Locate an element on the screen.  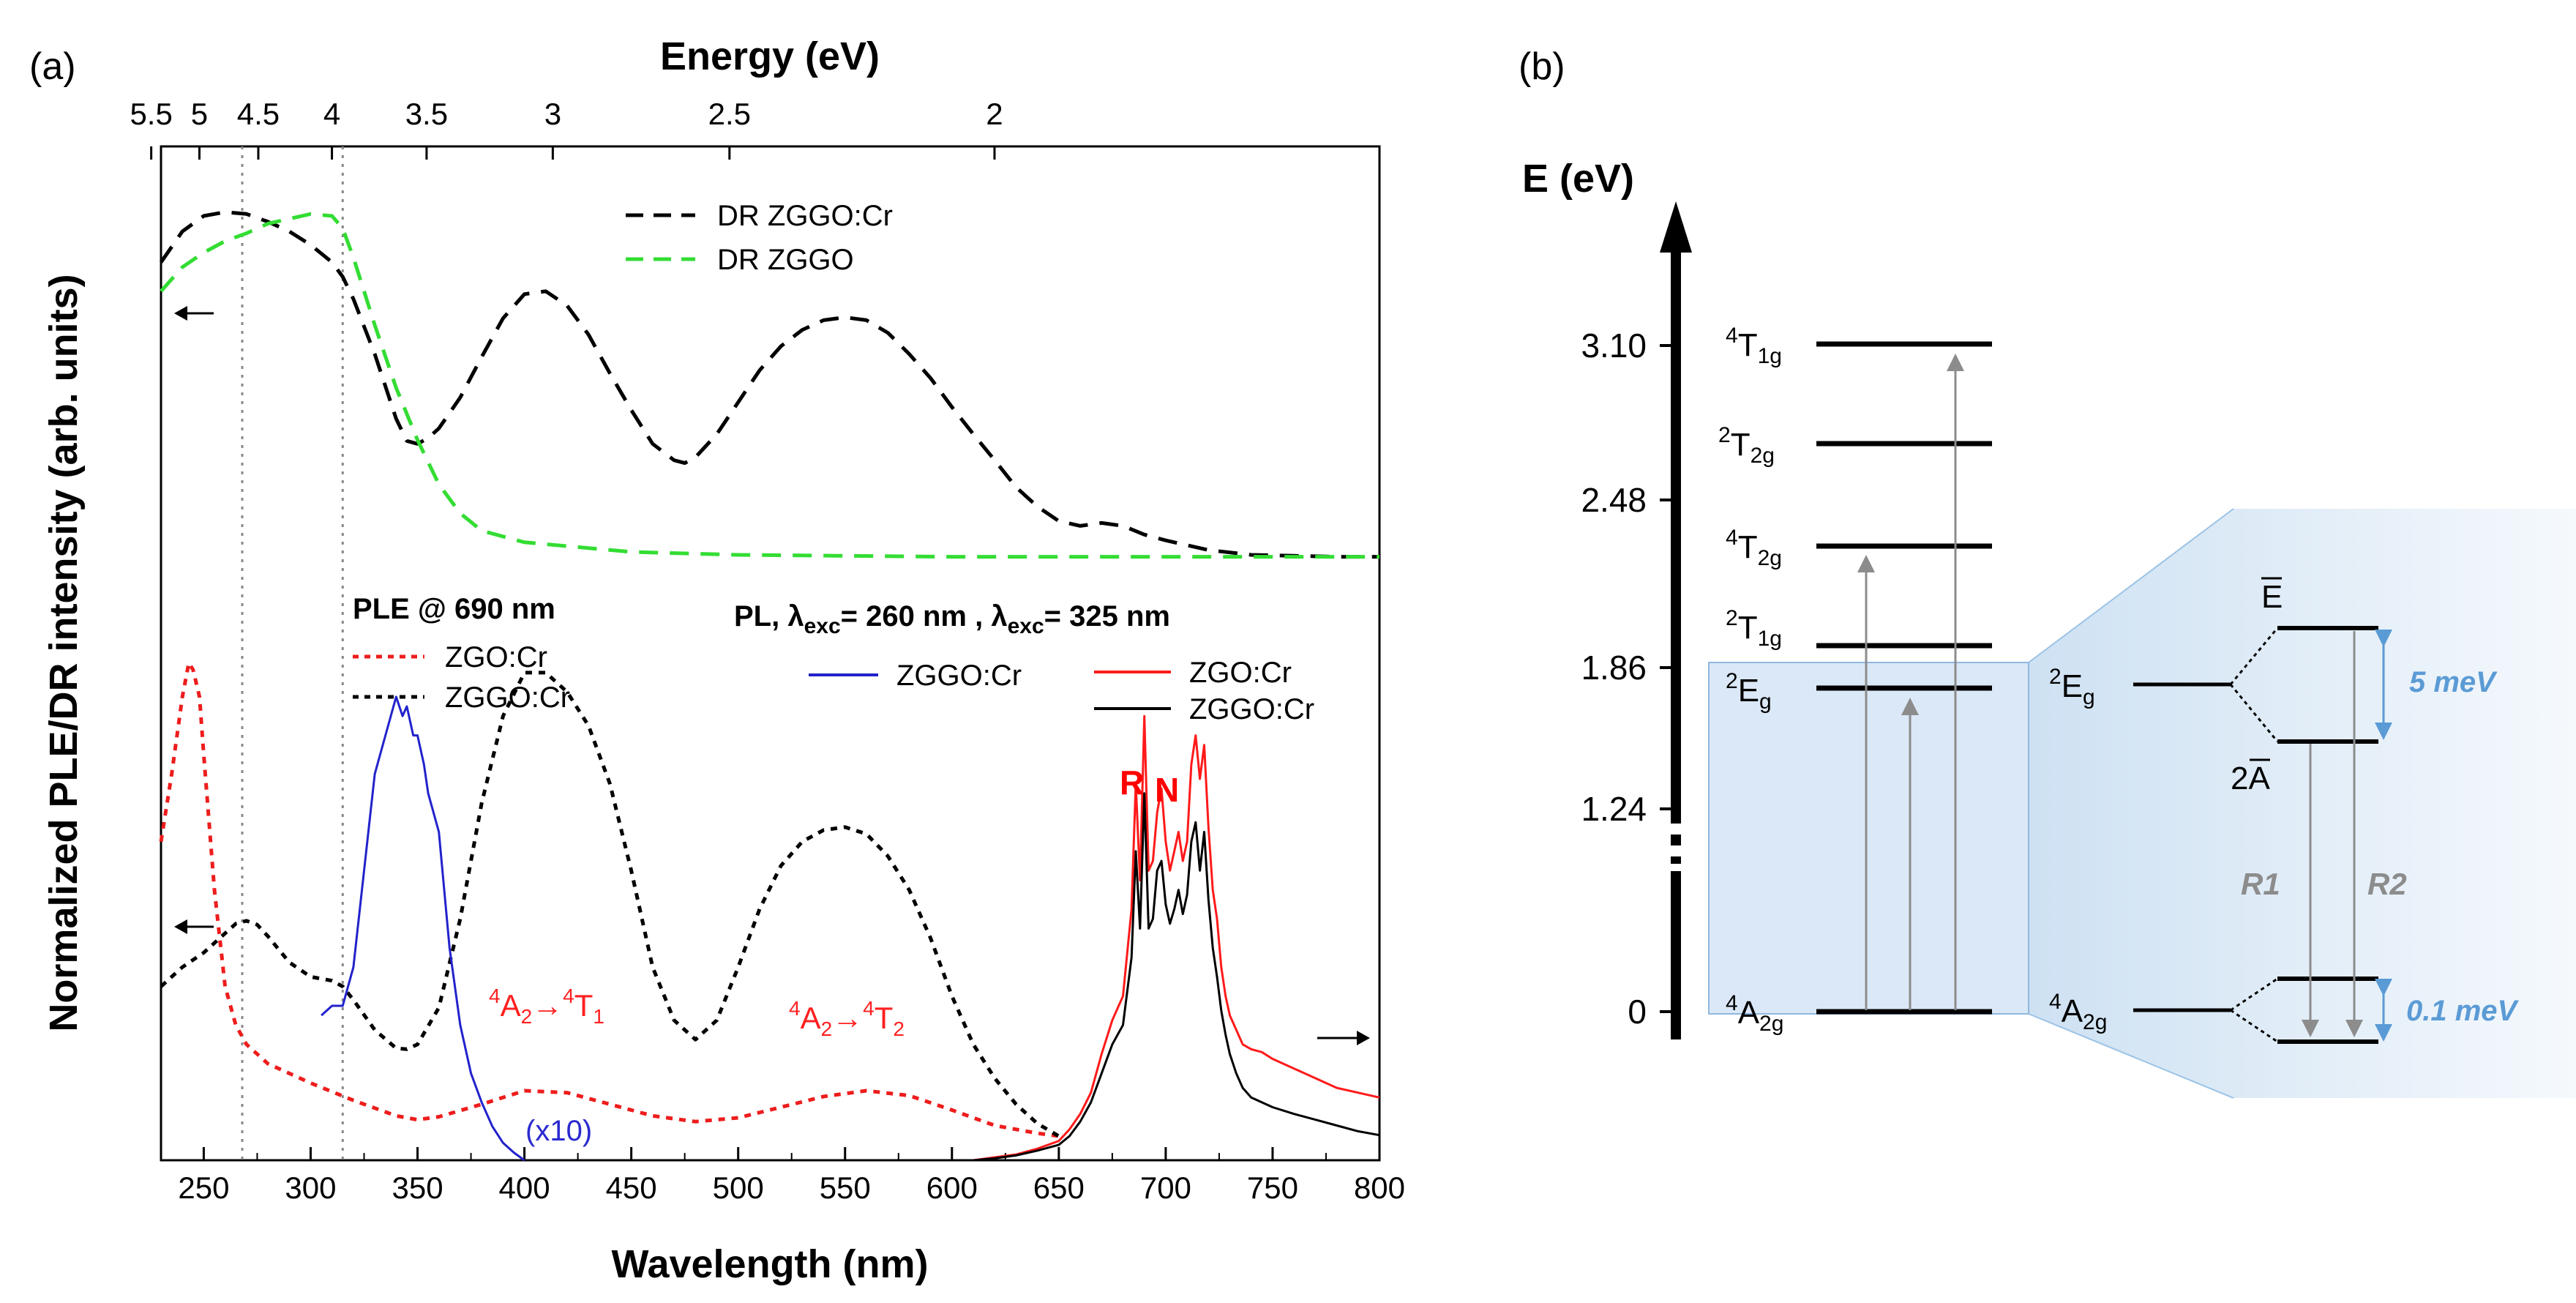
zoom-4a2g-label: 4A2g is located at coordinates (2078, 1012).